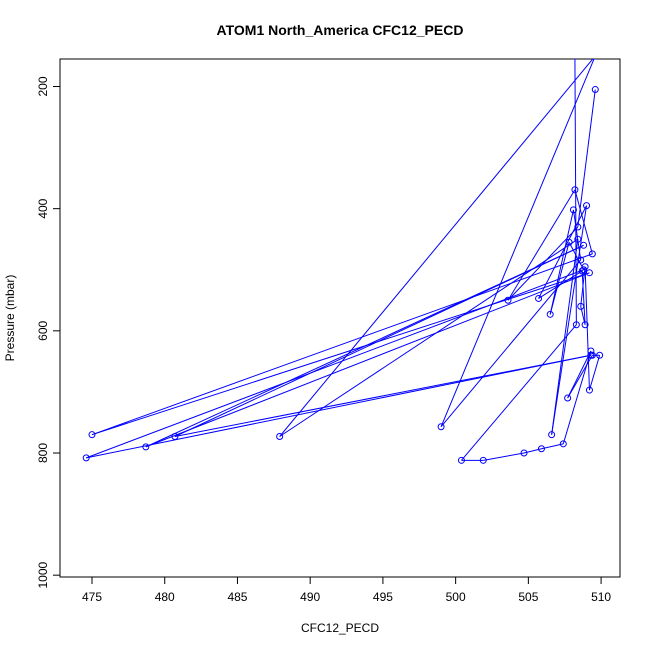 The image size is (650, 650). What do you see at coordinates (92, 597) in the screenshot?
I see `x-tick-label: 475` at bounding box center [92, 597].